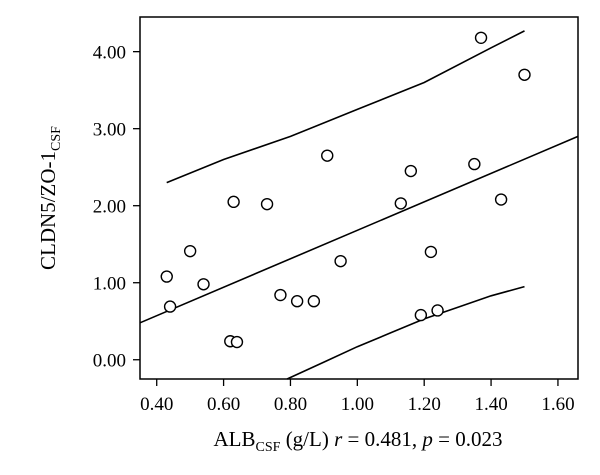  Describe the element at coordinates (424, 404) in the screenshot. I see `x-tick-label: 1.20` at that location.